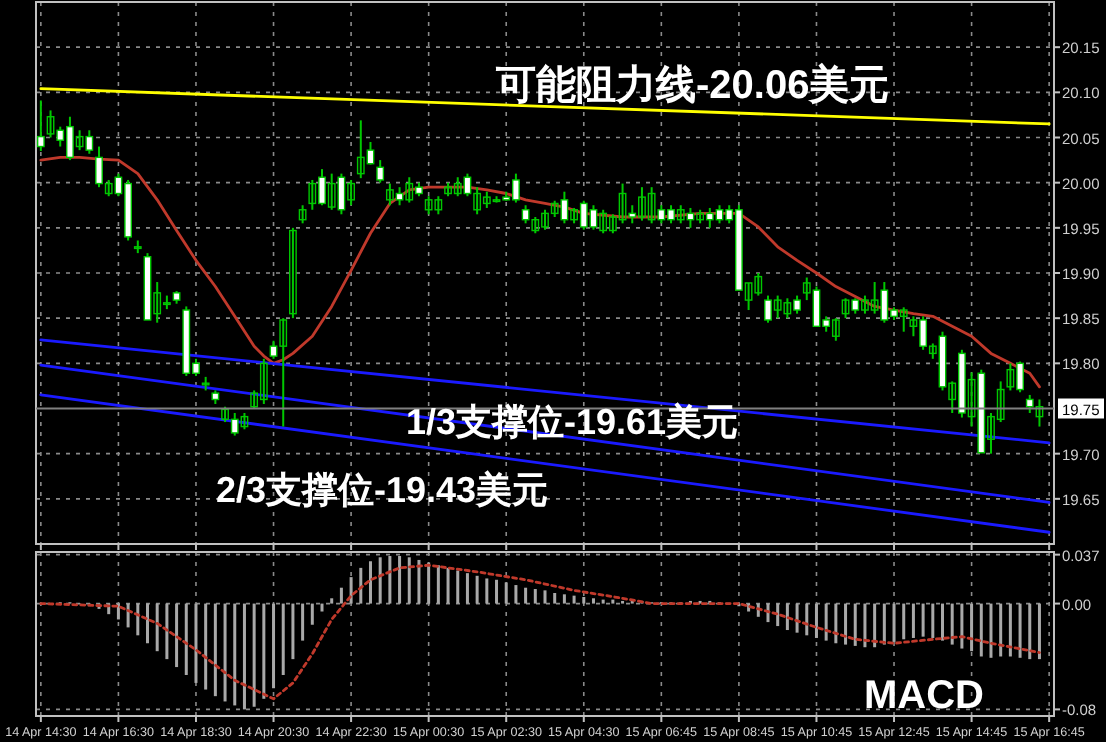 This screenshot has height=742, width=1106. Describe the element at coordinates (692, 85) in the screenshot. I see `annotation: 可能阻力线-20.06美元` at that location.